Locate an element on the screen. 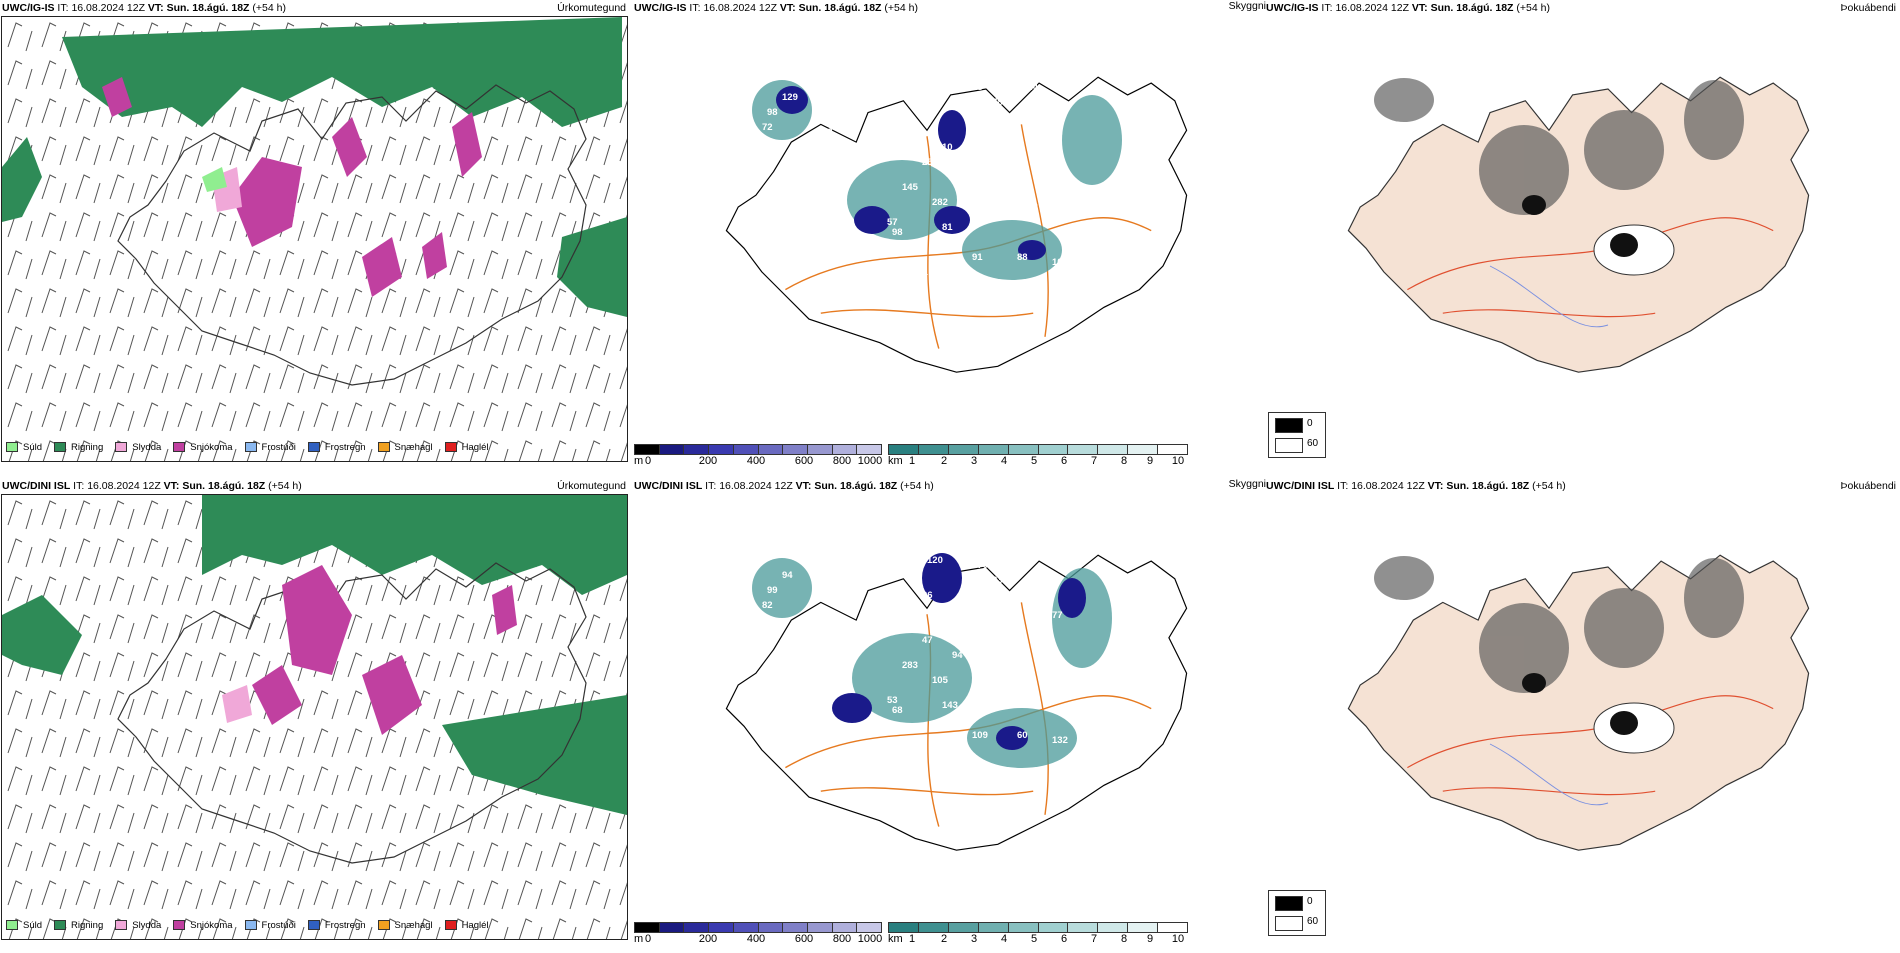 This screenshot has width=1900, height=953. fog-colorbar: 0 60 is located at coordinates (1297, 435).